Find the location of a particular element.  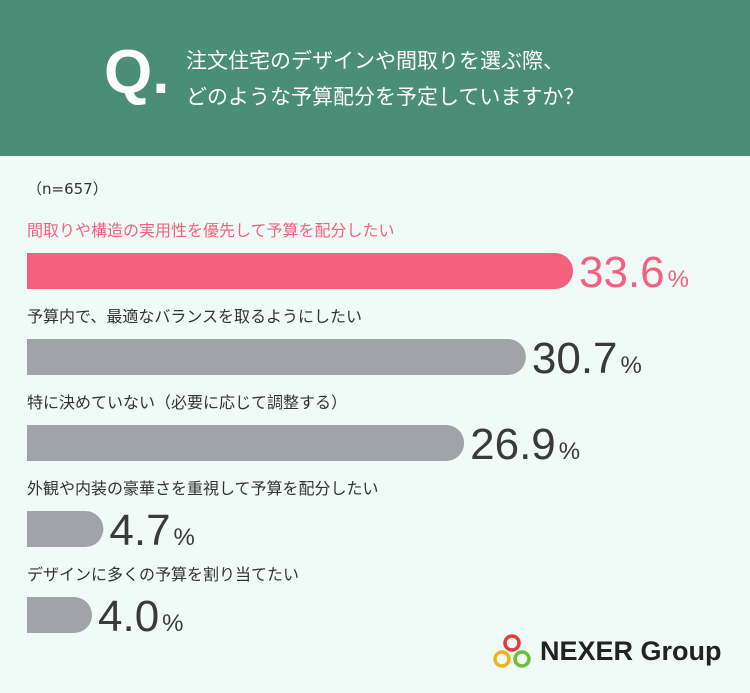

question-text-line-1: 注文住宅のデザインや間取りを選ぶ際、 is located at coordinates (375, 61).